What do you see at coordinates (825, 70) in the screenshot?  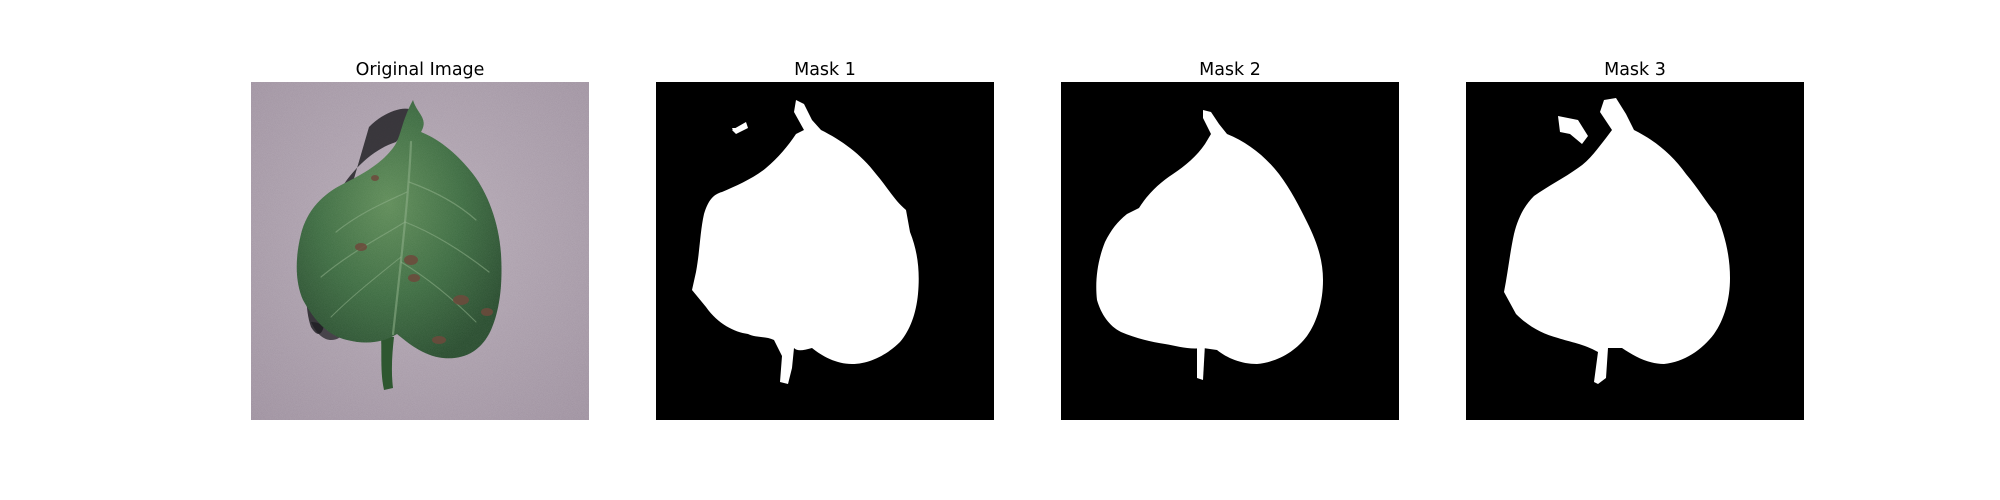 I see `panel-title-mask-1: Mask 1` at bounding box center [825, 70].